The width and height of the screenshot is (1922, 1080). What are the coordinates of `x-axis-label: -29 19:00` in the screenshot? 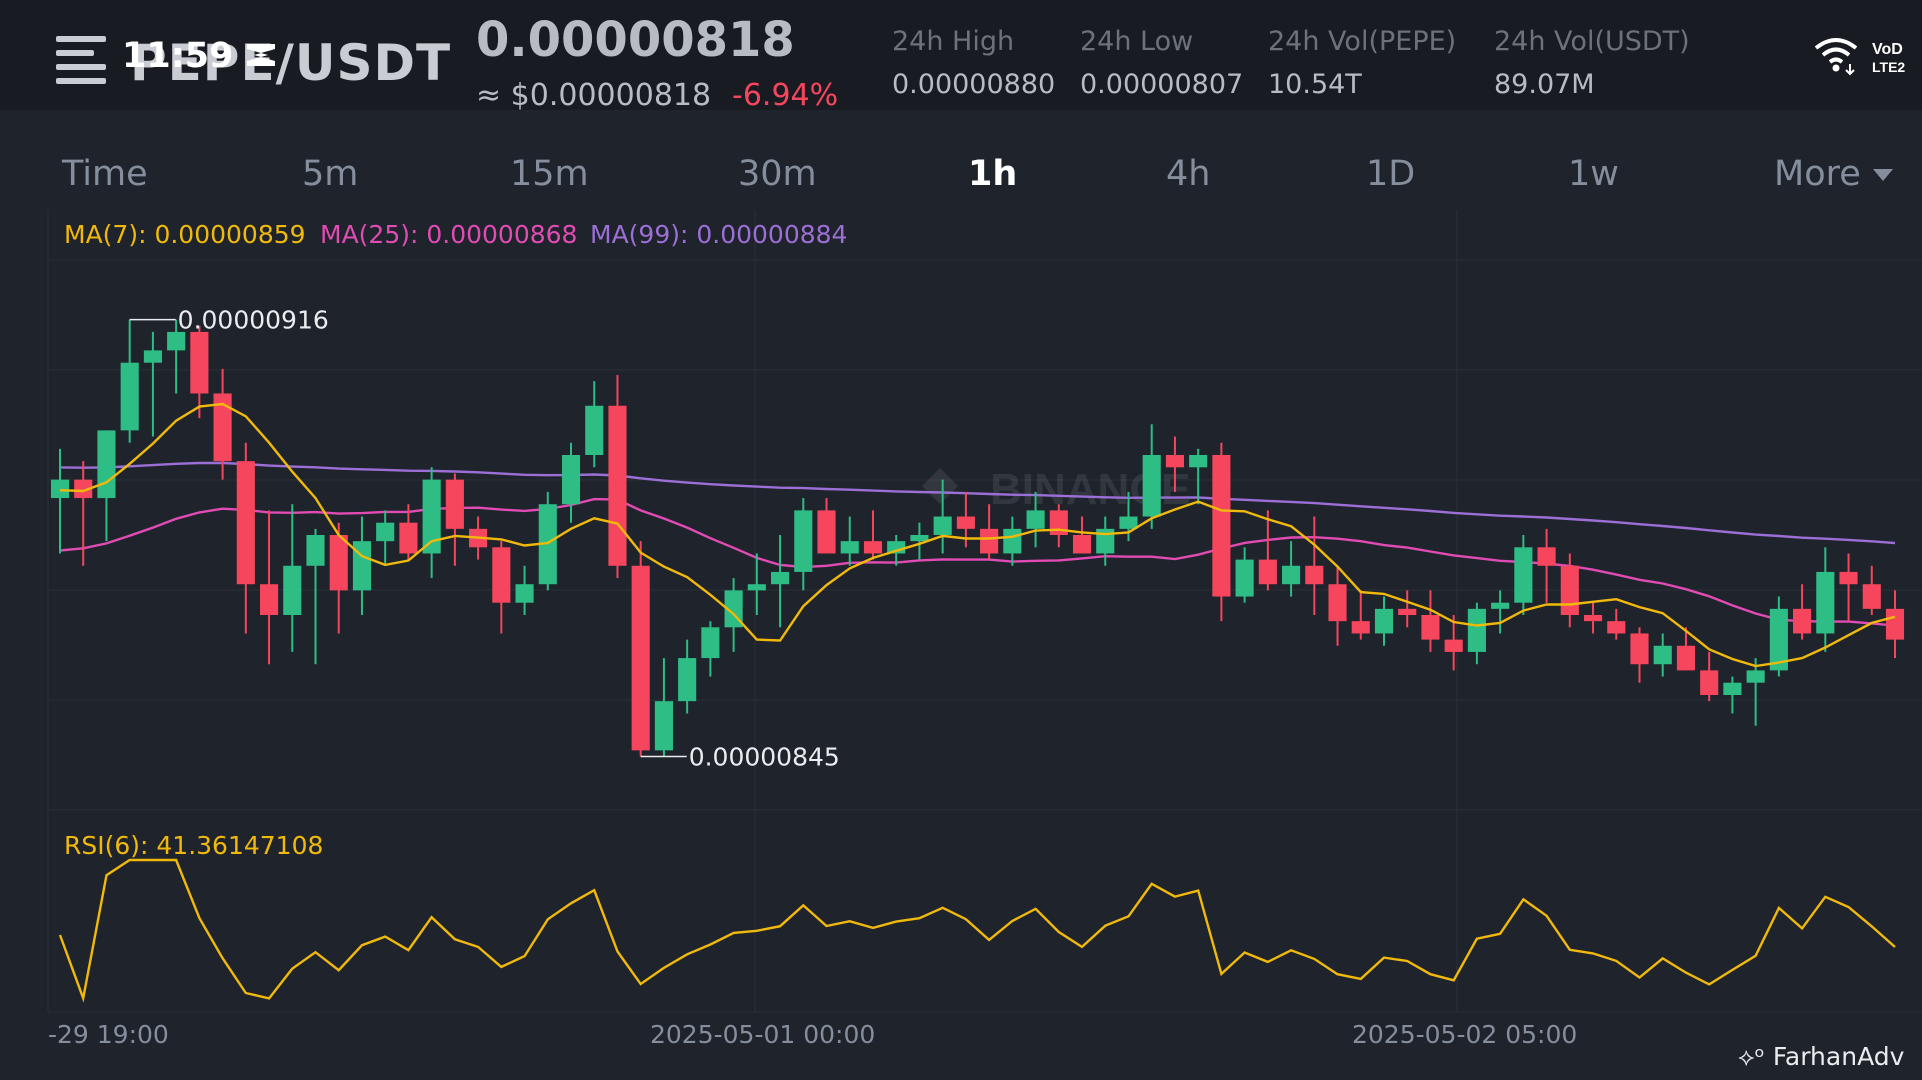 It's located at (108, 1034).